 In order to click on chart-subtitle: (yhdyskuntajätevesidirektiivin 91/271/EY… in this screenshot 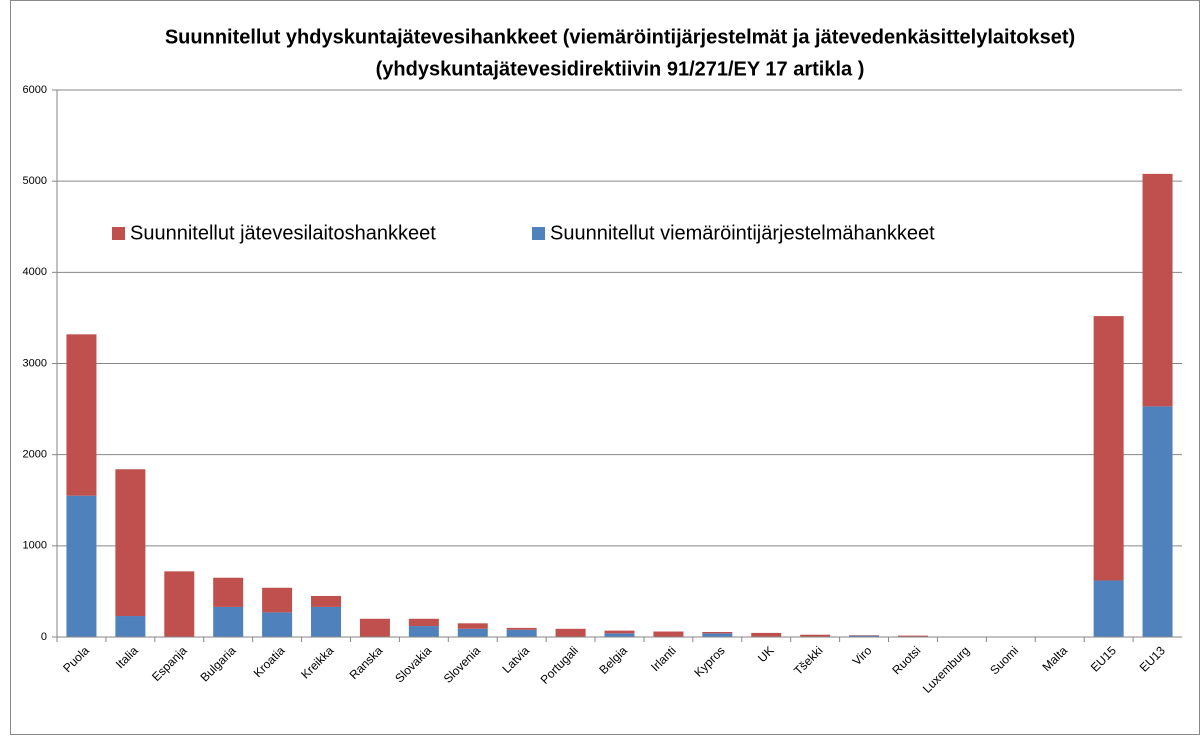, I will do `click(620, 69)`.